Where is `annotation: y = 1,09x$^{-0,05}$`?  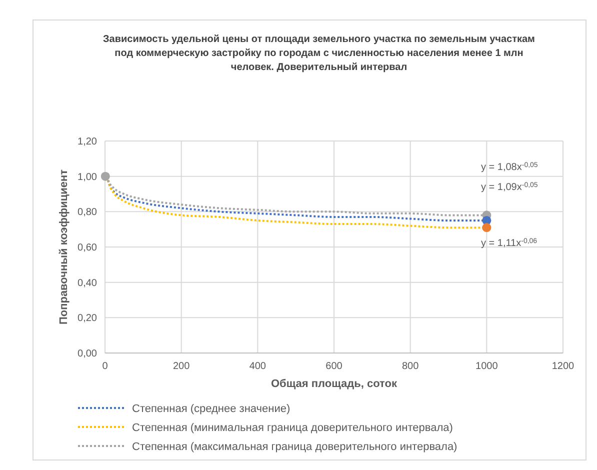 annotation: y = 1,09x$^{-0,05}$ is located at coordinates (509, 187).